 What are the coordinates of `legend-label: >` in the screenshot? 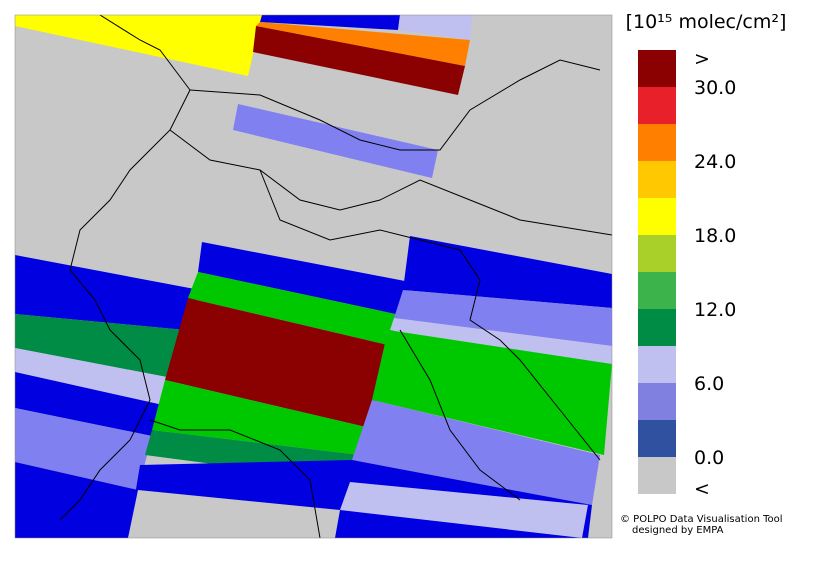 It's located at (702, 59).